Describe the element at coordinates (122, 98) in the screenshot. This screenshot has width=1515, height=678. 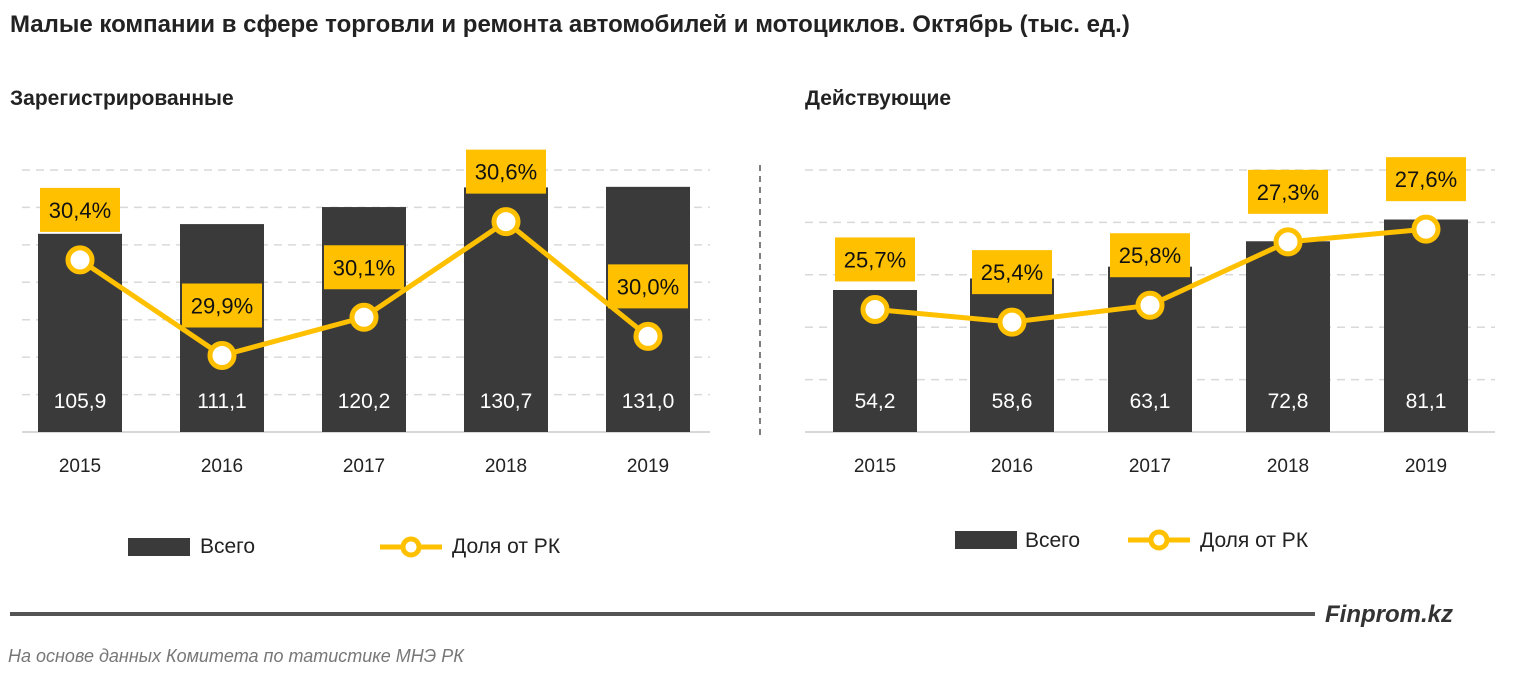
I see `left-chart-title: Зарегистрированные` at that location.